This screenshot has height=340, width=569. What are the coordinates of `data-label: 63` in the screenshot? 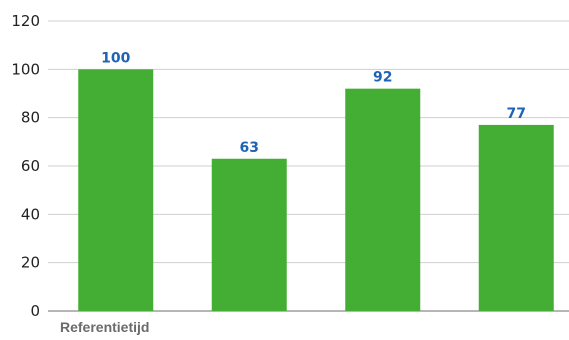 It's located at (249, 148).